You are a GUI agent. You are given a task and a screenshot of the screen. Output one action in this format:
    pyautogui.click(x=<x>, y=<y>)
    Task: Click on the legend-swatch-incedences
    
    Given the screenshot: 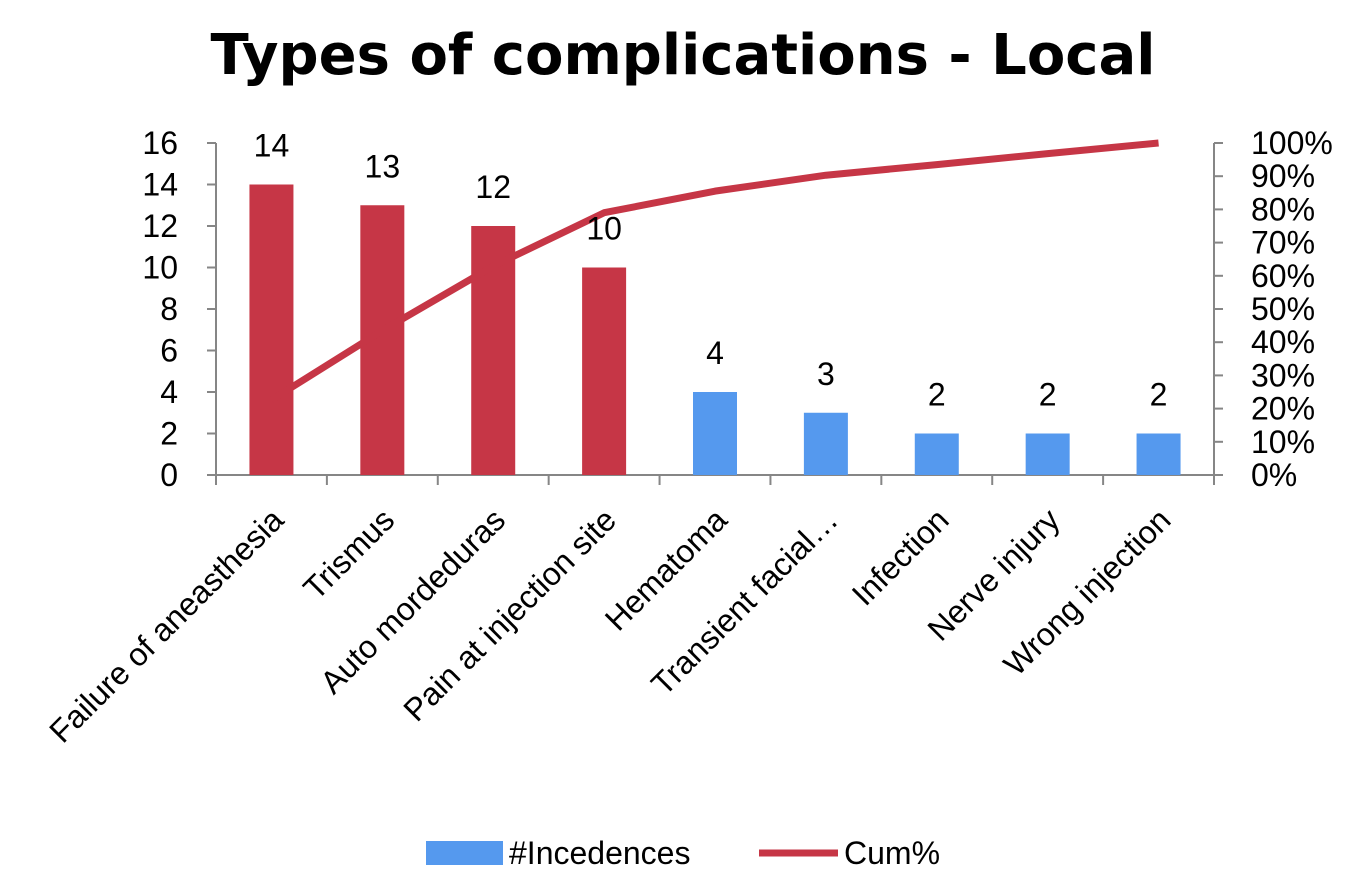 What is the action you would take?
    pyautogui.click(x=464, y=853)
    